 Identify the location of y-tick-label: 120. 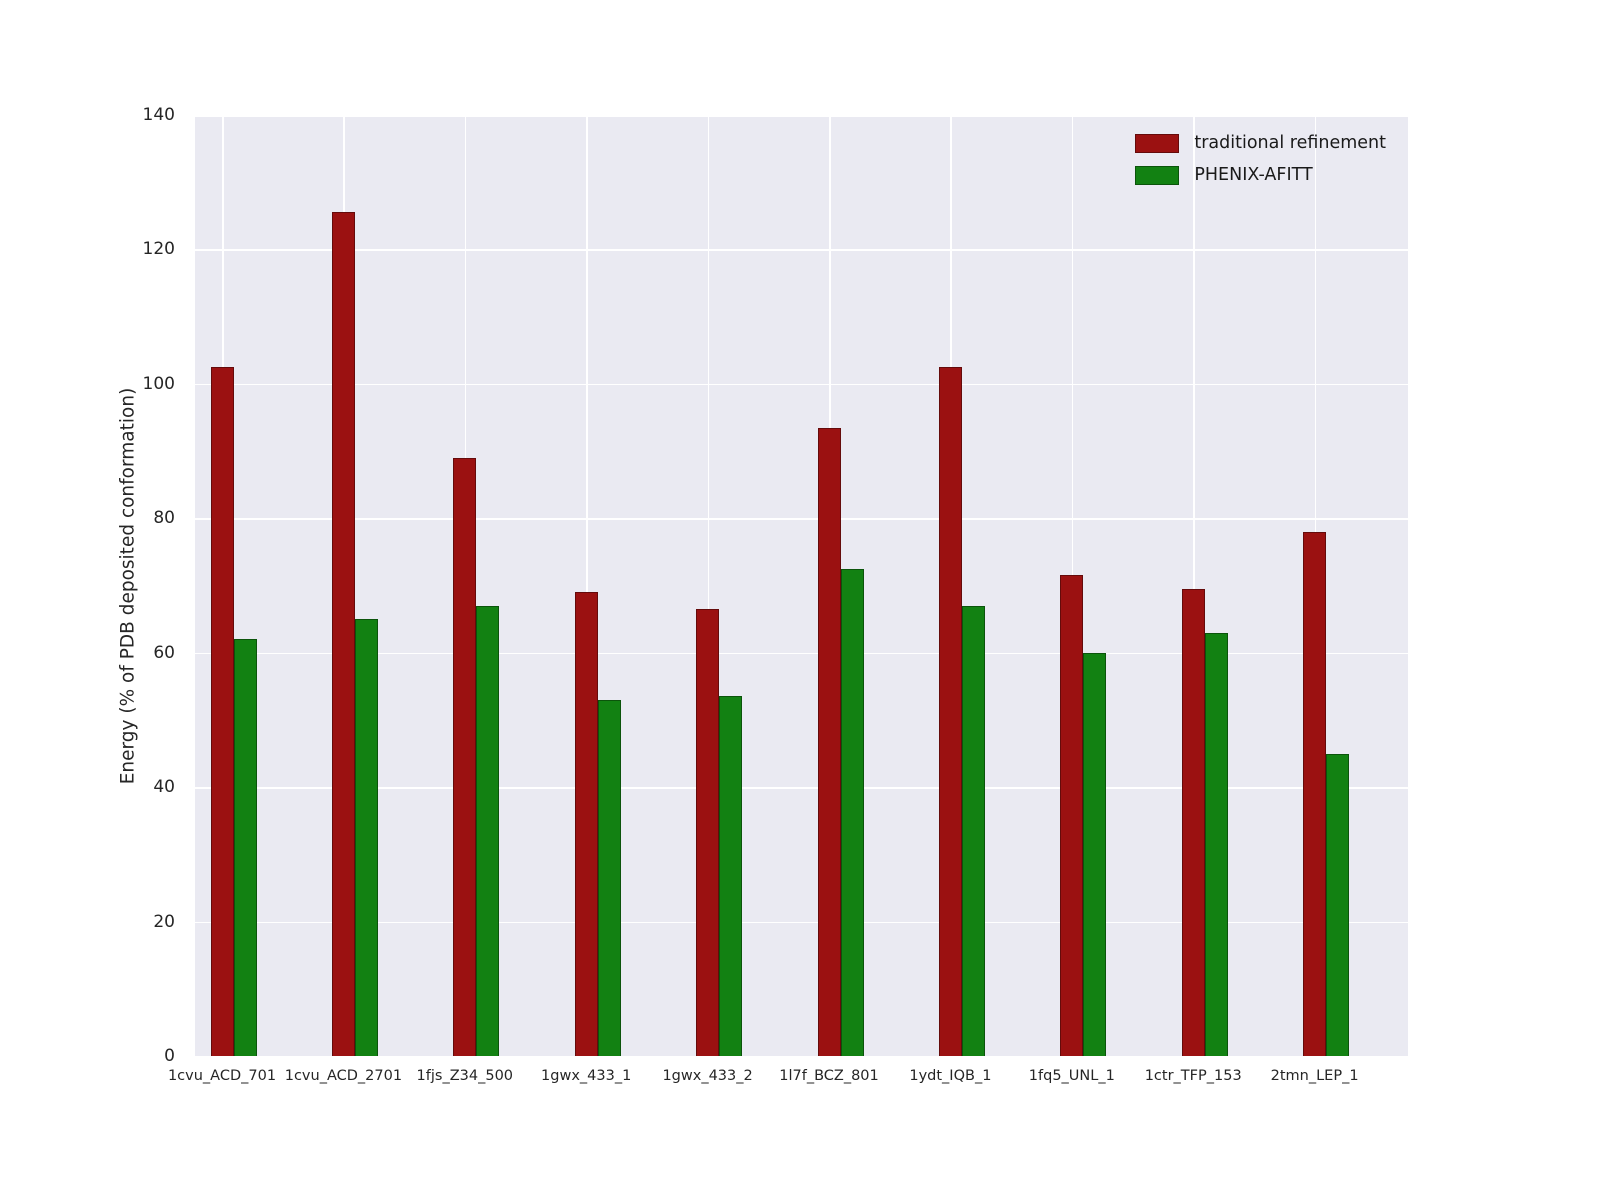
(158, 249).